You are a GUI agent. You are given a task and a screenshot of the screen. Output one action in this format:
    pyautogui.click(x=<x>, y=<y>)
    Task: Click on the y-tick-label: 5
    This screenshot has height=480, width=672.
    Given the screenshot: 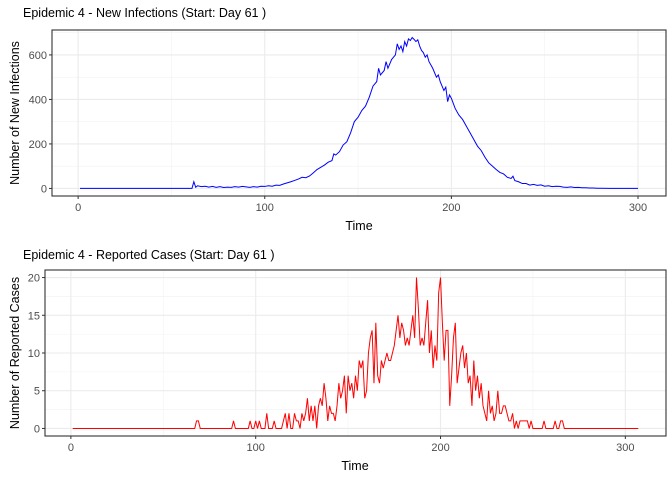 What is the action you would take?
    pyautogui.click(x=37, y=392)
    